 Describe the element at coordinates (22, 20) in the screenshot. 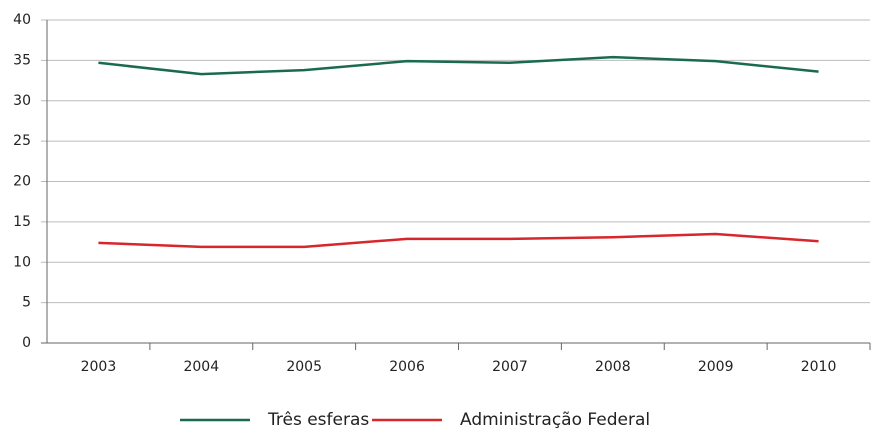

I see `y-tick-label: 40` at that location.